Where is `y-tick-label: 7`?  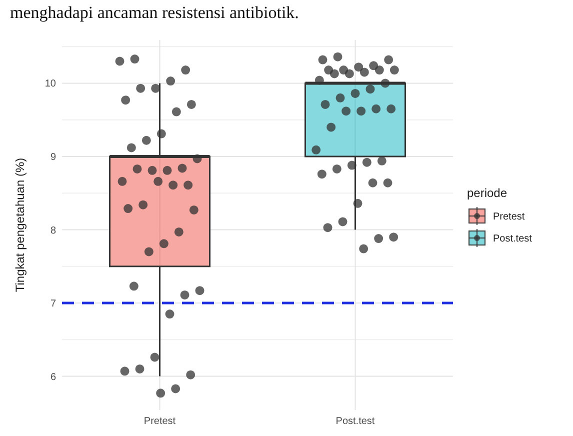 y-tick-label: 7 is located at coordinates (53, 304).